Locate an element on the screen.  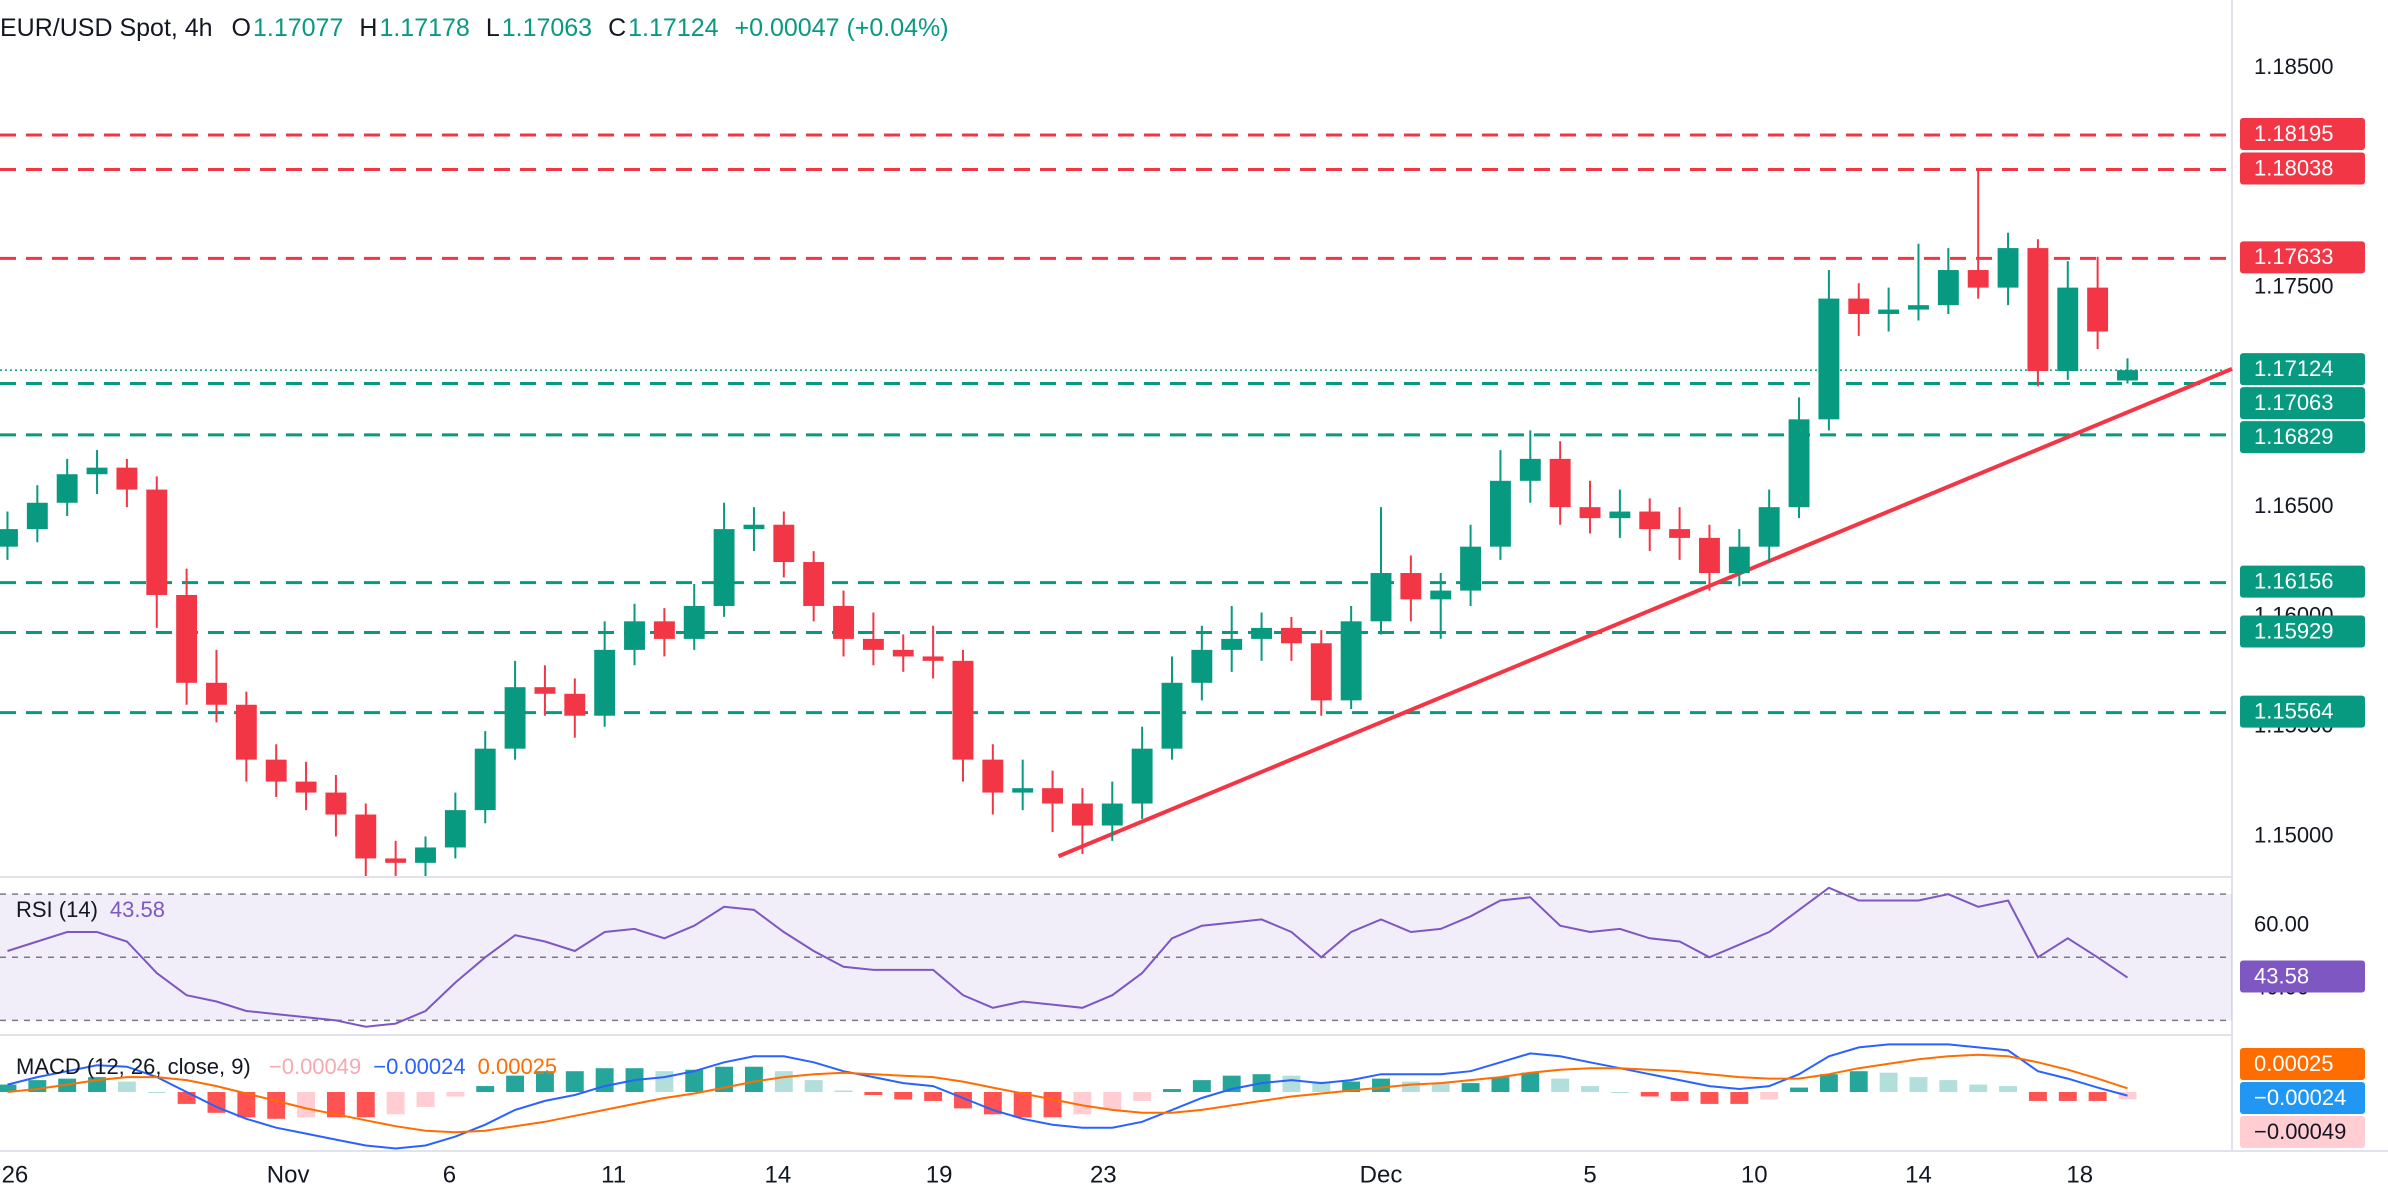
price-label: 1.15929 is located at coordinates (2294, 630).